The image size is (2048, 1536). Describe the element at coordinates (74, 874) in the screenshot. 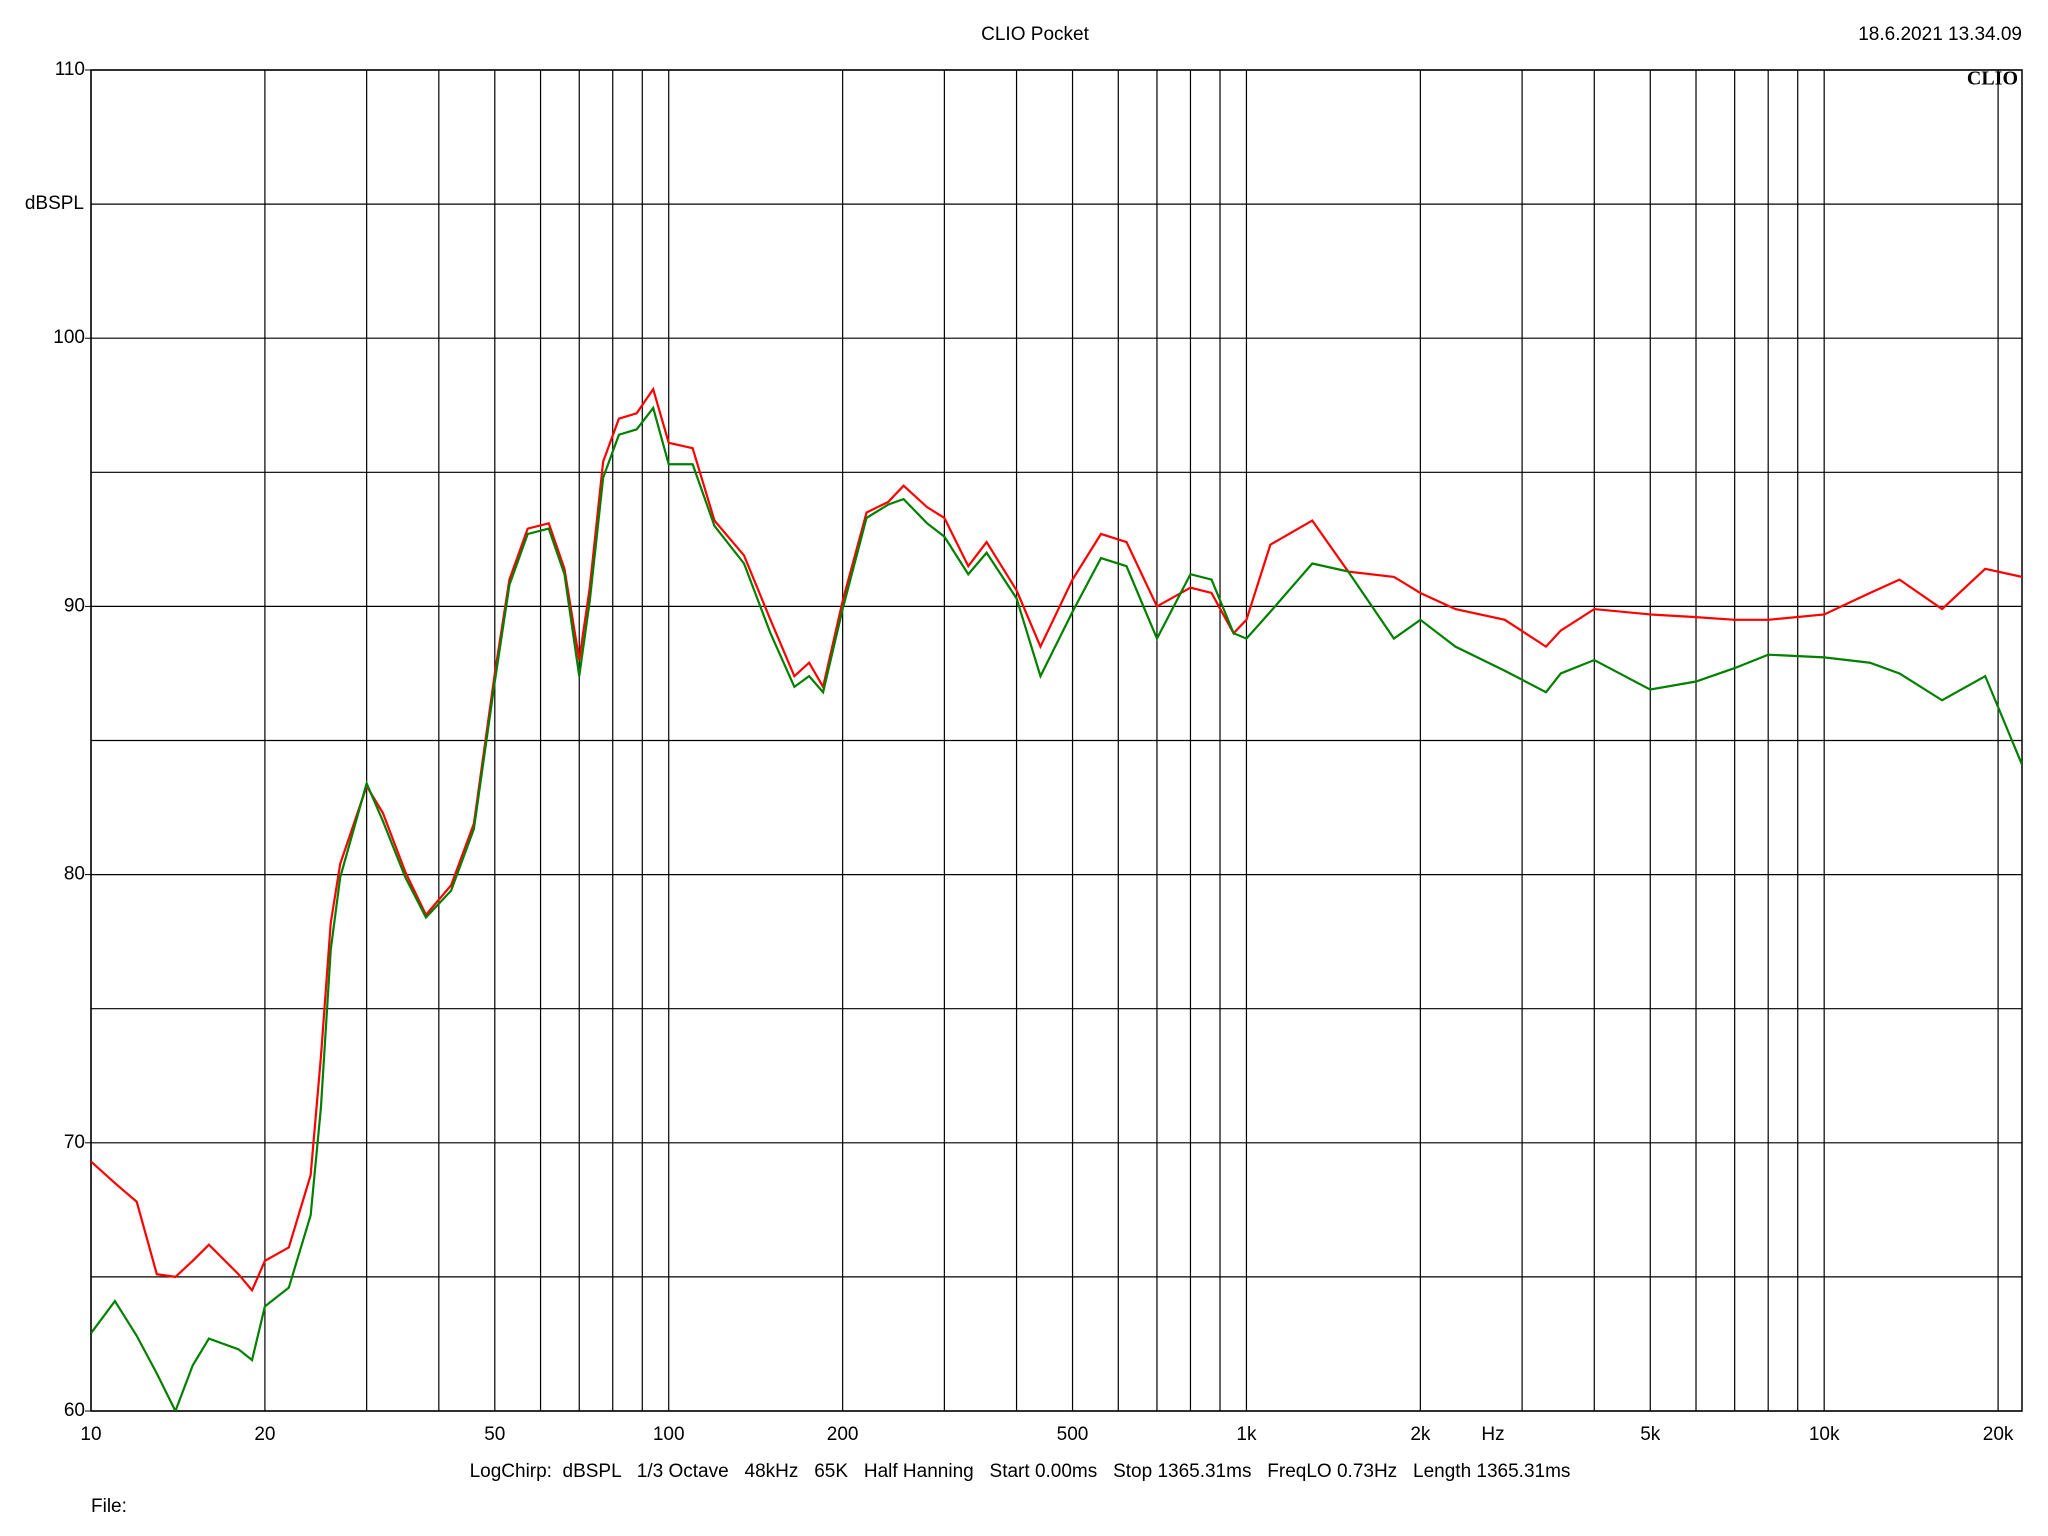

I see `y-tick-label: 80` at that location.